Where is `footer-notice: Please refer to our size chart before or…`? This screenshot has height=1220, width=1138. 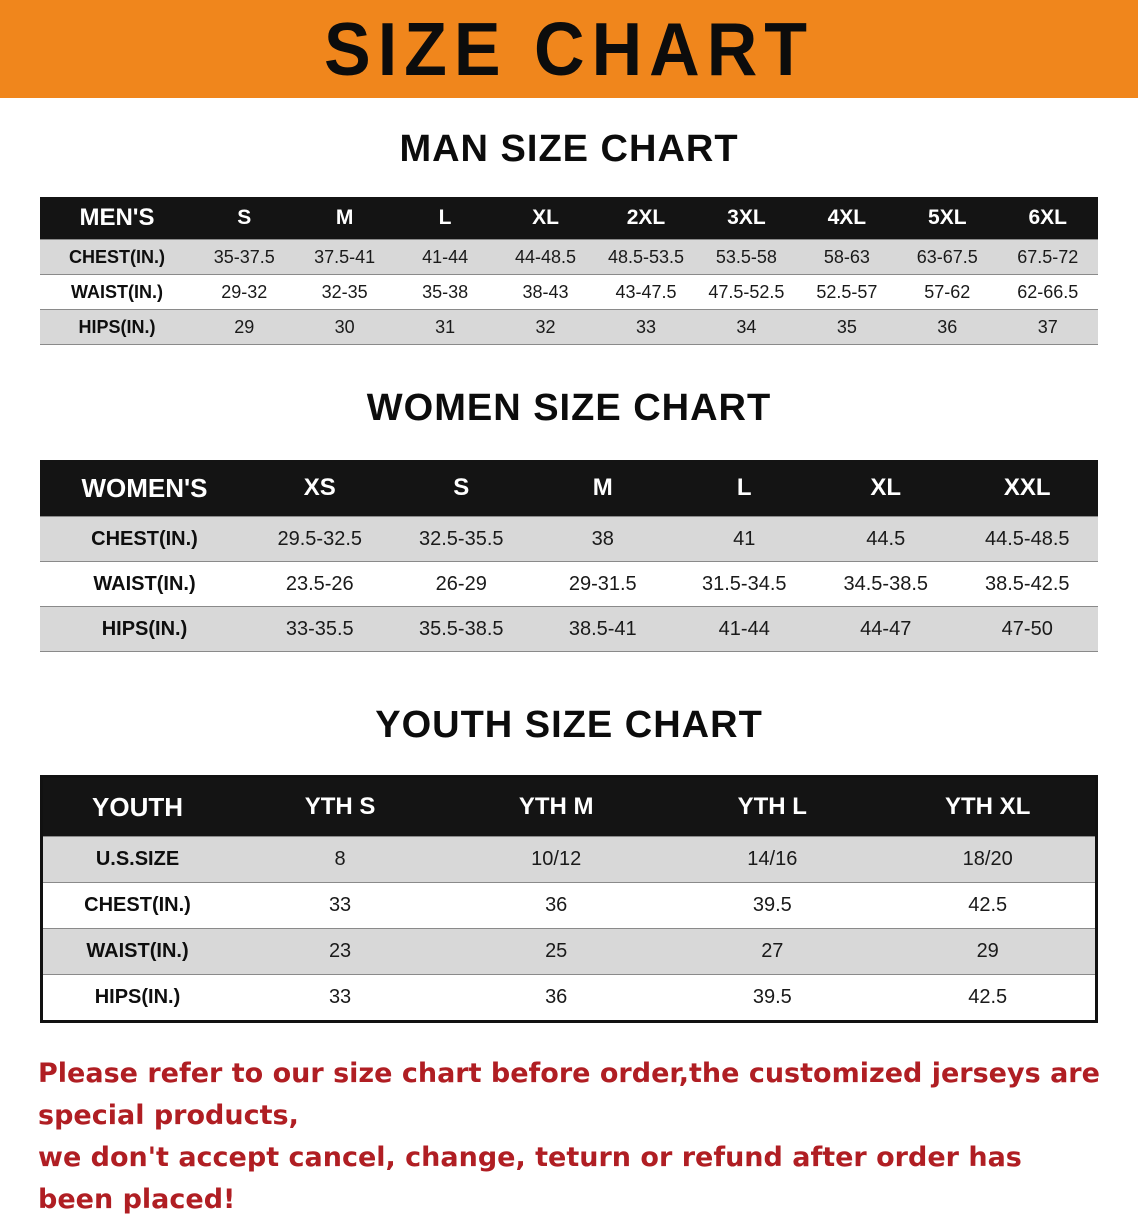 footer-notice: Please refer to our size chart before or… is located at coordinates (569, 1136).